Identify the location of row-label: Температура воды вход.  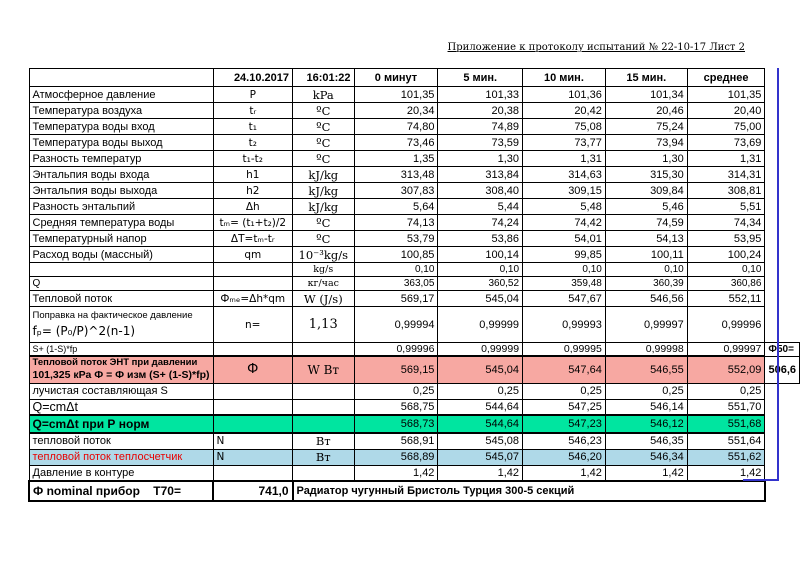
(121, 126).